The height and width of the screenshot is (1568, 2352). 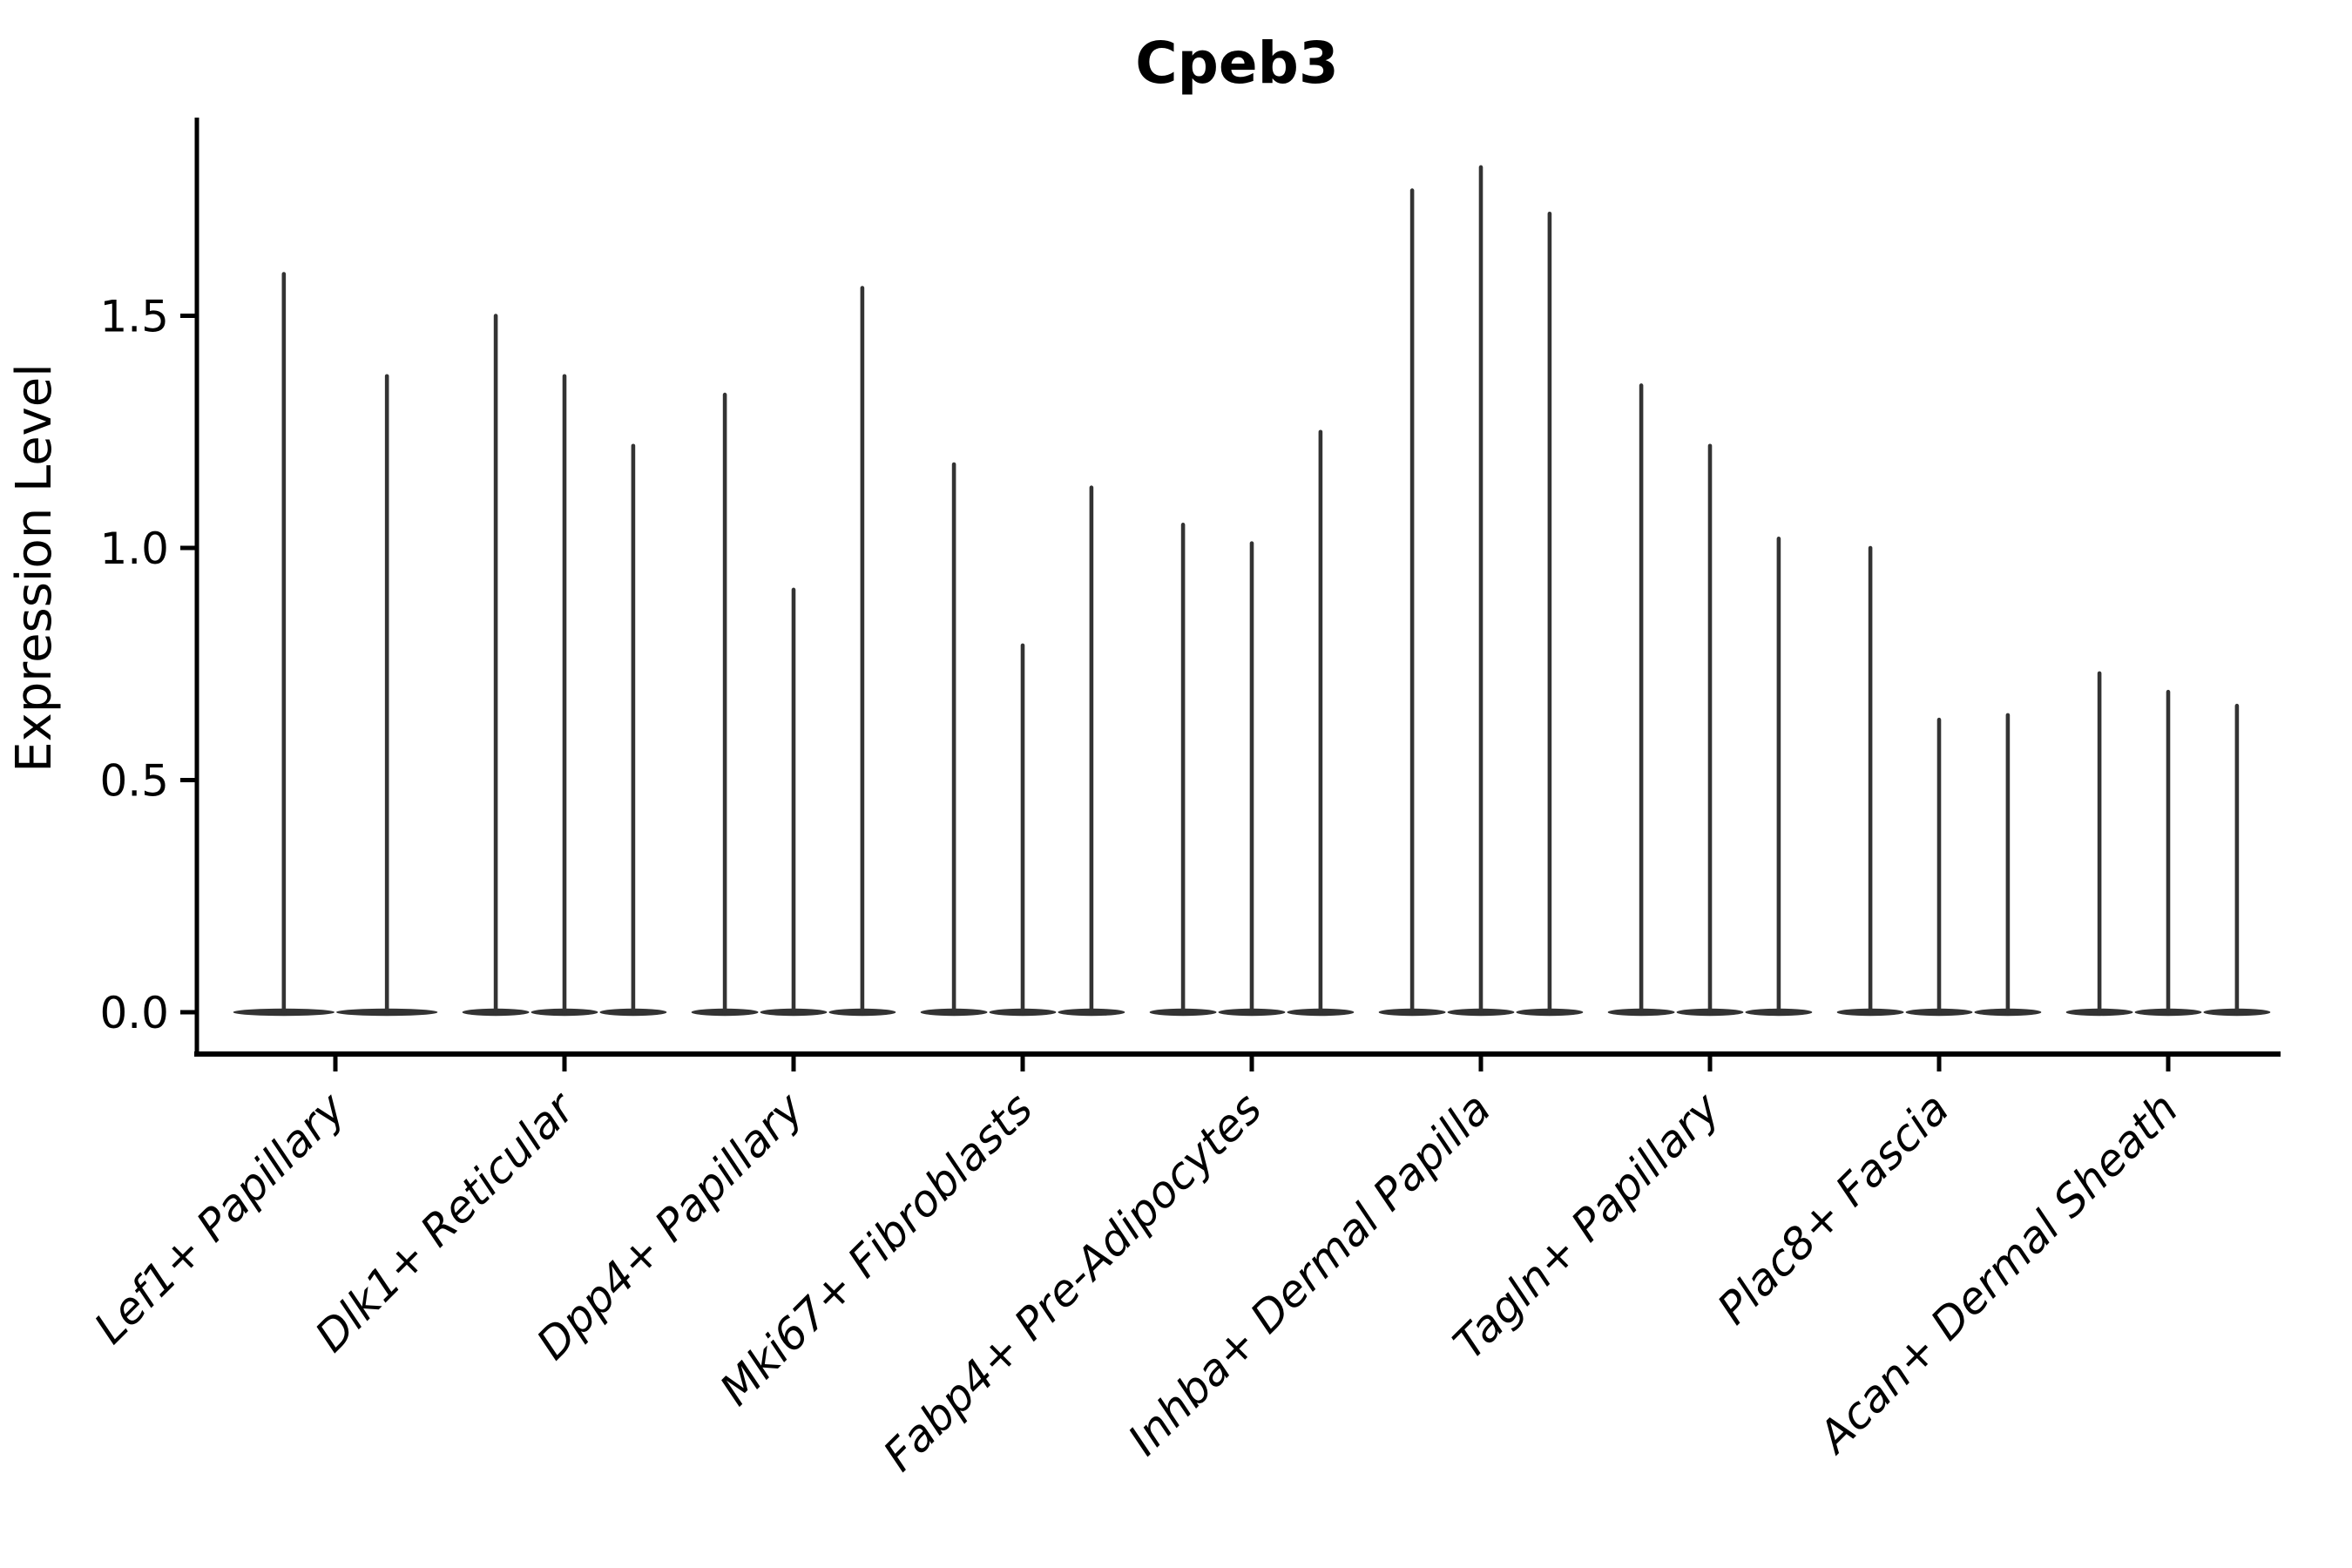 What do you see at coordinates (1998, 1273) in the screenshot?
I see `x-tick-label: Acan+ Dermal Sheath` at bounding box center [1998, 1273].